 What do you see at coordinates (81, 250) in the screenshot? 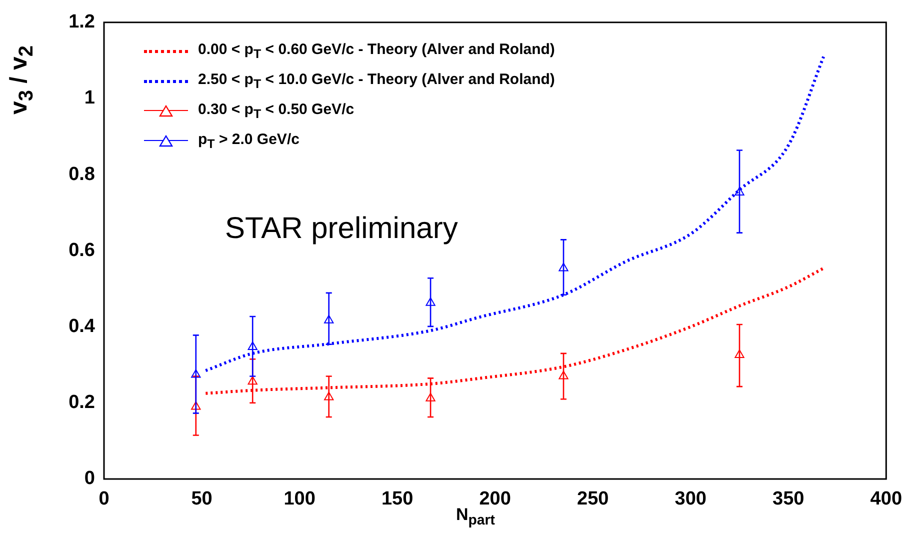
I see `y-tick-label: 0.6` at bounding box center [81, 250].